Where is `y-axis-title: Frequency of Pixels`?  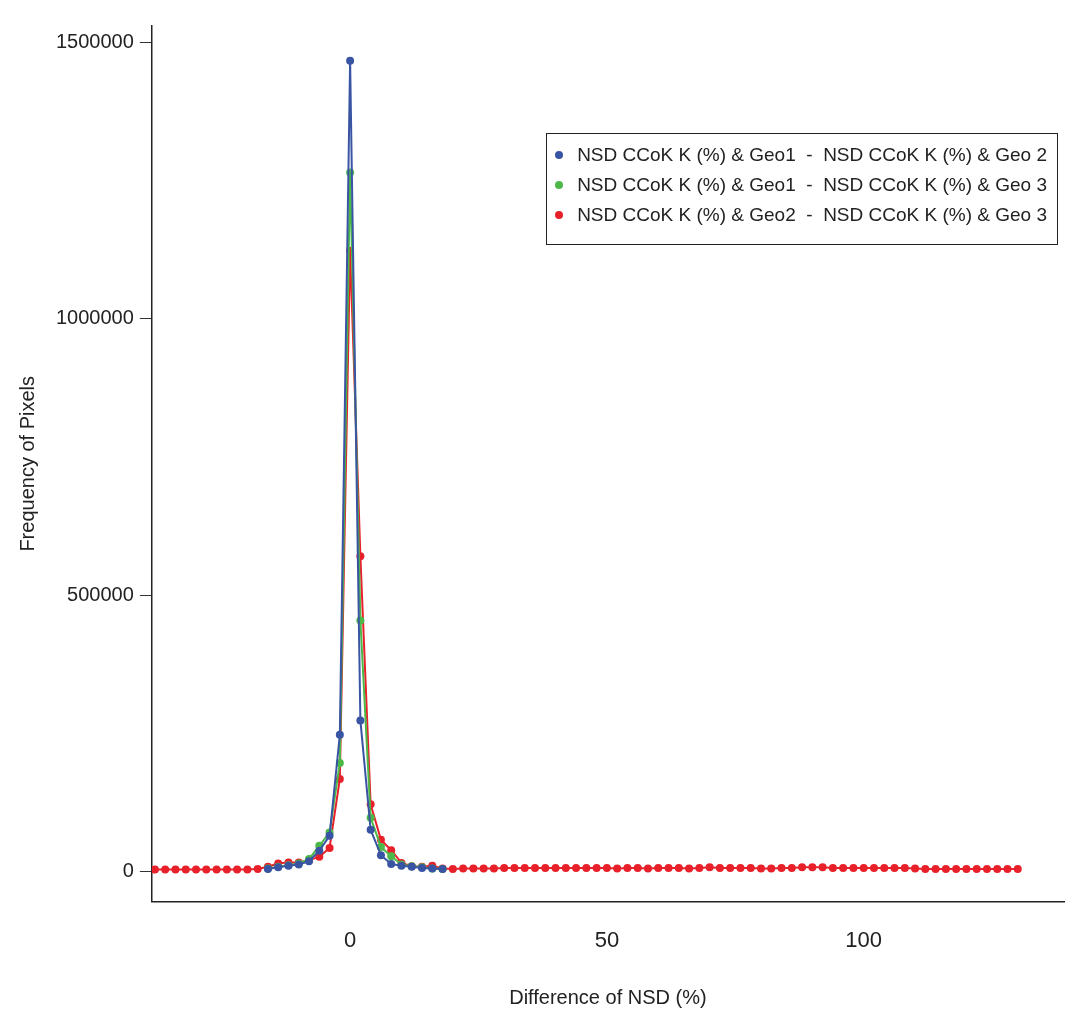
y-axis-title: Frequency of Pixels is located at coordinates (26, 463).